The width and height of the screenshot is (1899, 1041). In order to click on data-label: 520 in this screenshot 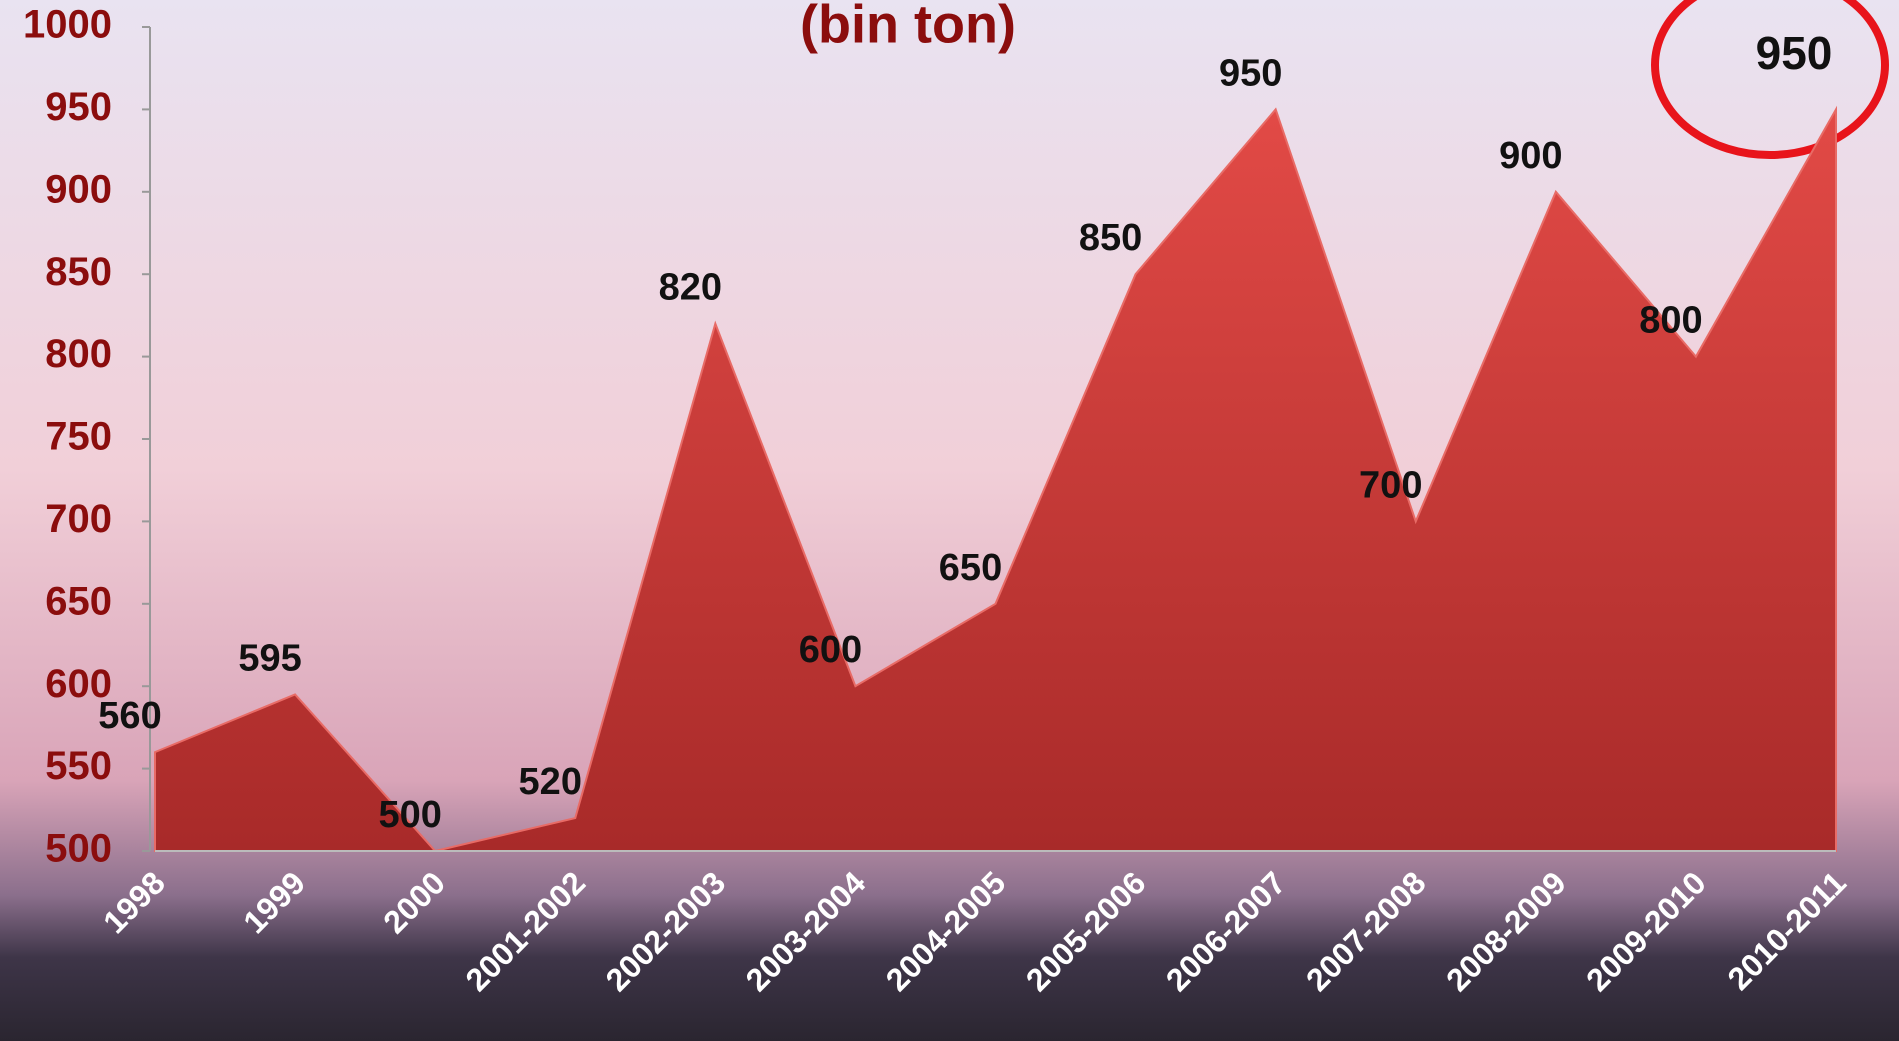, I will do `click(550, 782)`.